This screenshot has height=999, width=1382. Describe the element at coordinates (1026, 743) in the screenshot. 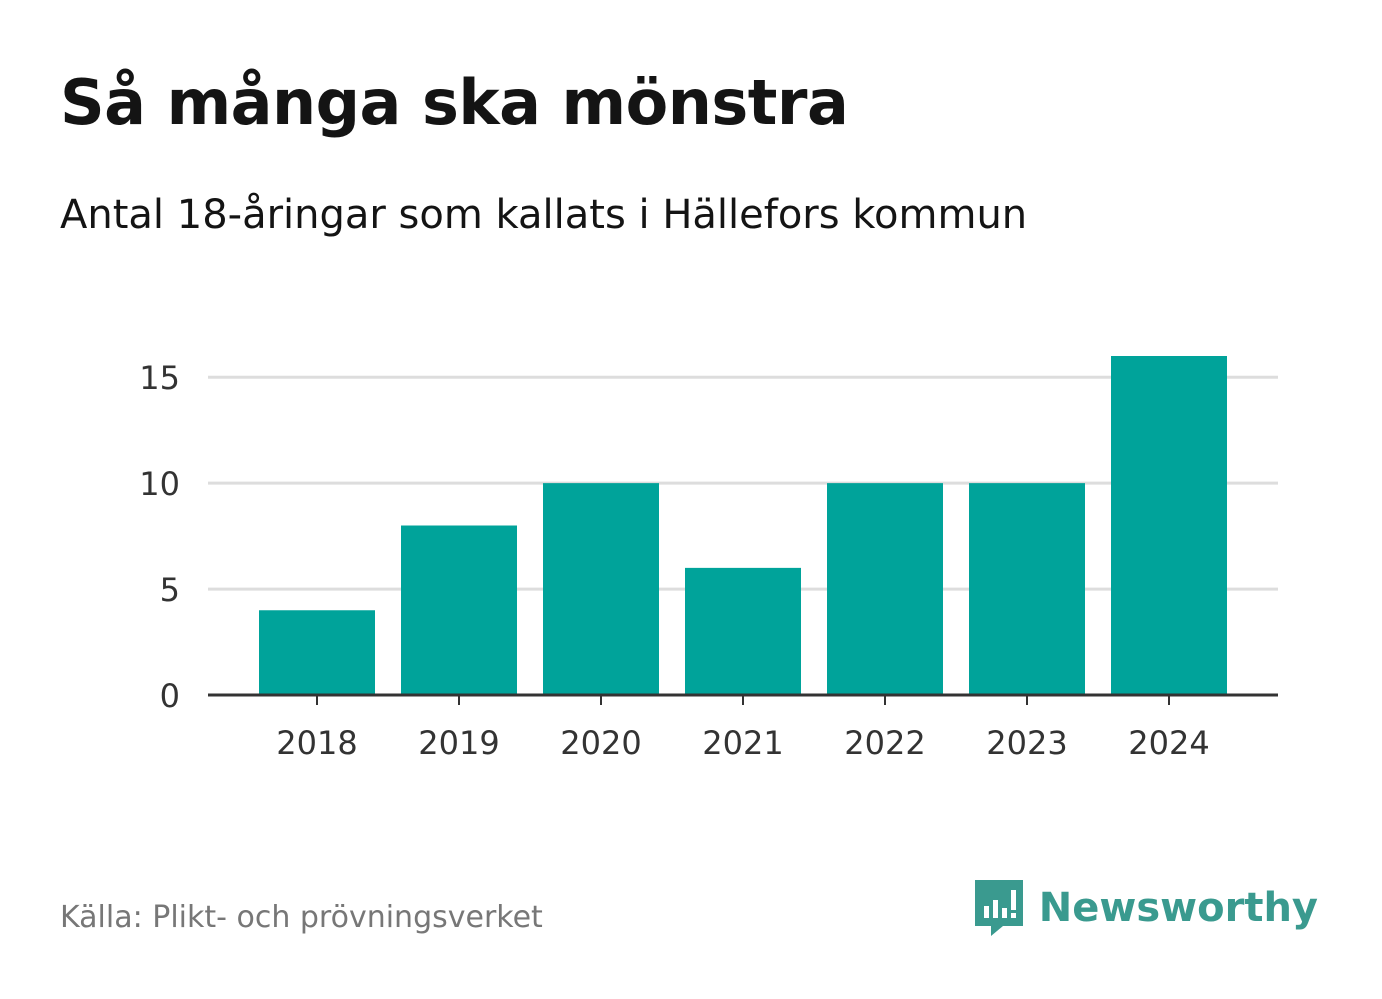

I see `x-tick-label-2023: 2023` at that location.